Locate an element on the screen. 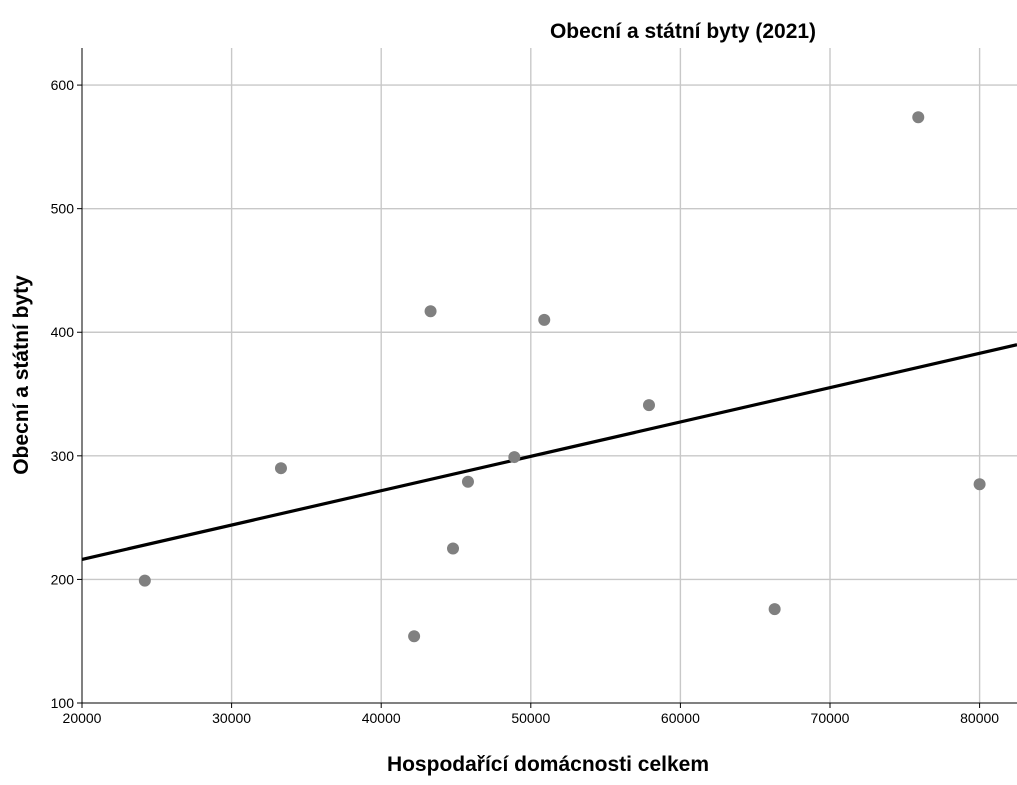  y-tick-label: 300 is located at coordinates (63, 456).